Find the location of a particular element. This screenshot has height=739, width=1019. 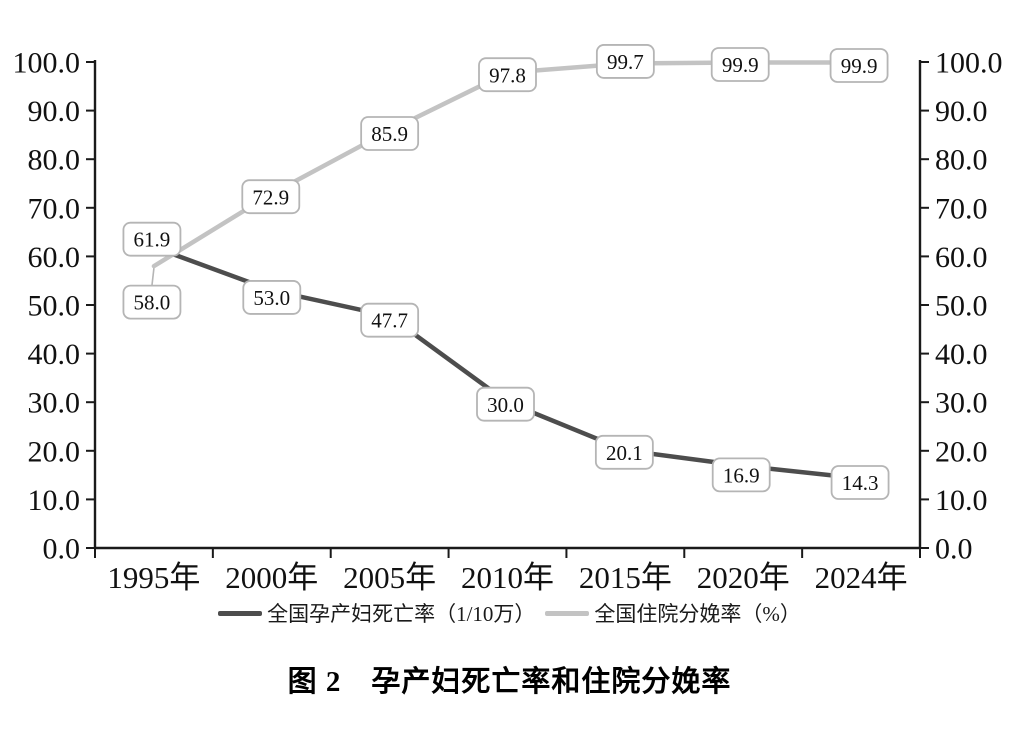

leader-line is located at coordinates (153, 277).